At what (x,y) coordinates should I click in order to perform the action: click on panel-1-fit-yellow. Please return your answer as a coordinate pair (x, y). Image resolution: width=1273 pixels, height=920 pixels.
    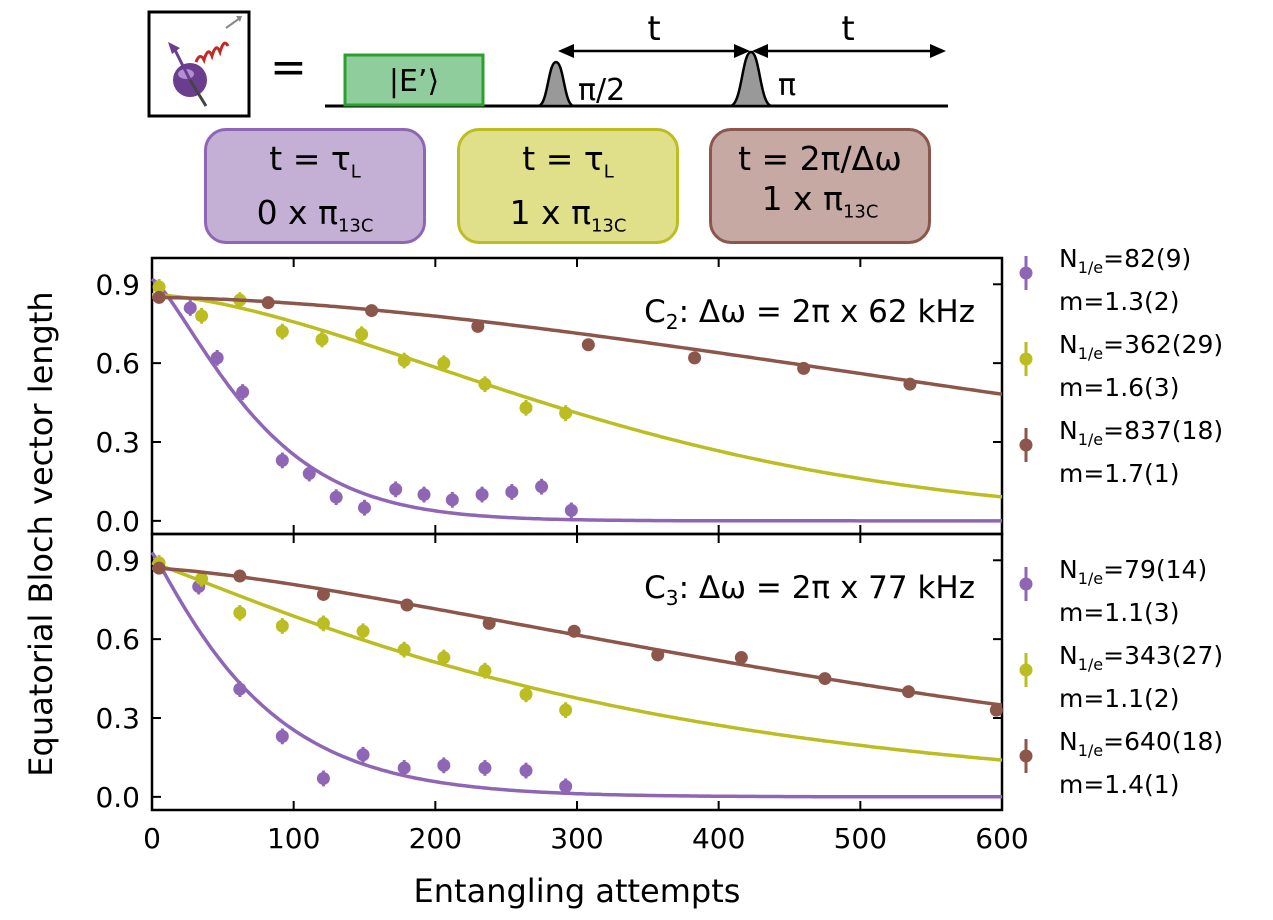
    Looking at the image, I should click on (577, 396).